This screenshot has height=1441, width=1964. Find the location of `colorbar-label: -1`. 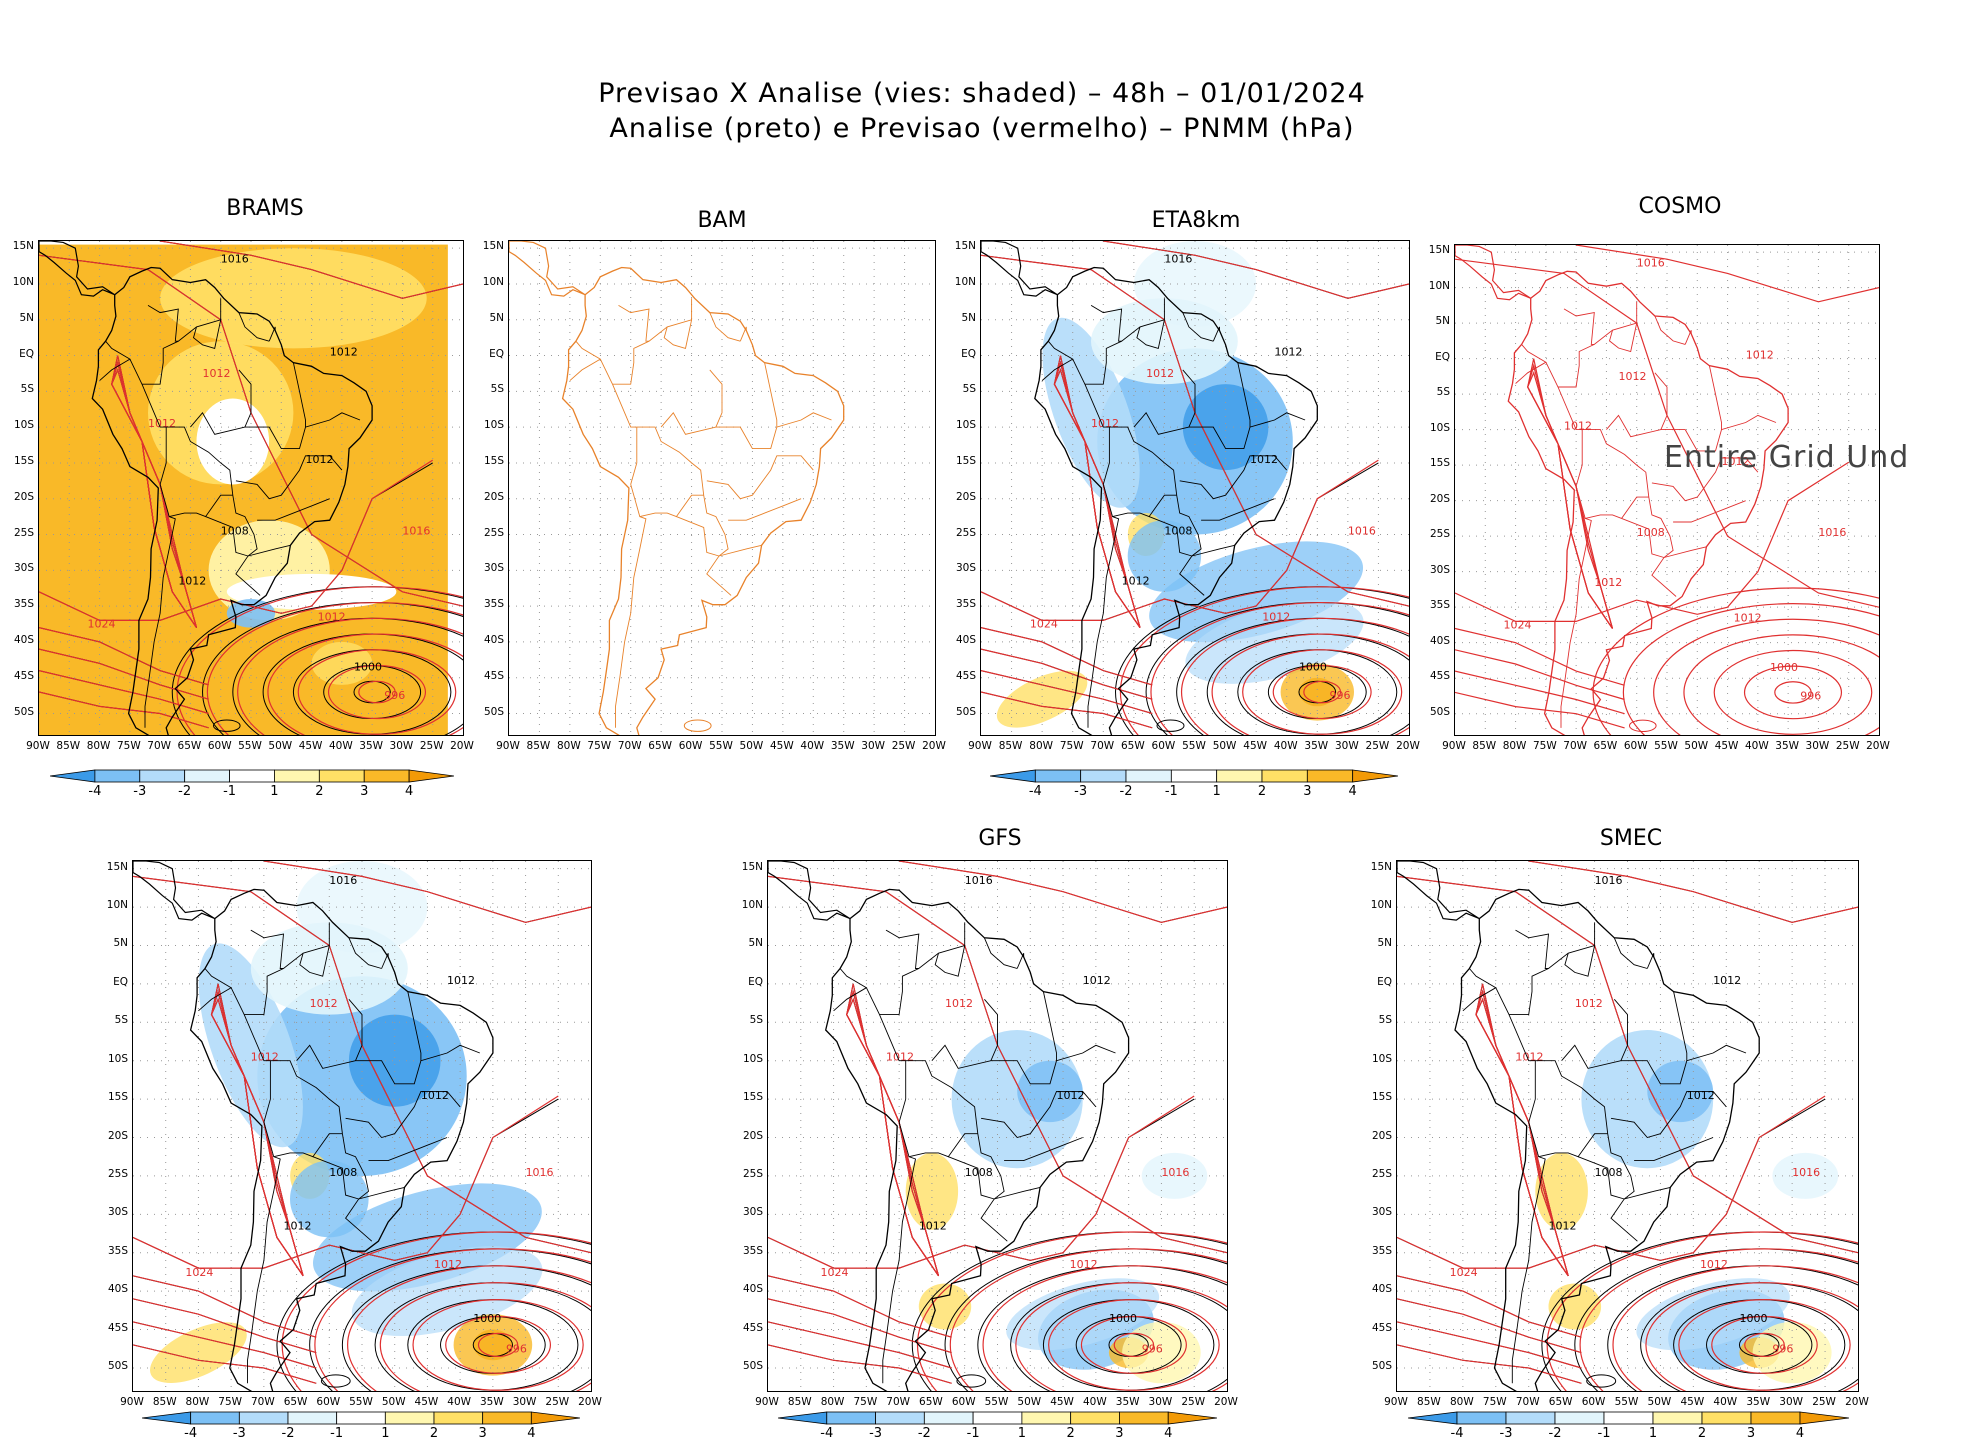

colorbar-label: -1 is located at coordinates (1604, 1433).